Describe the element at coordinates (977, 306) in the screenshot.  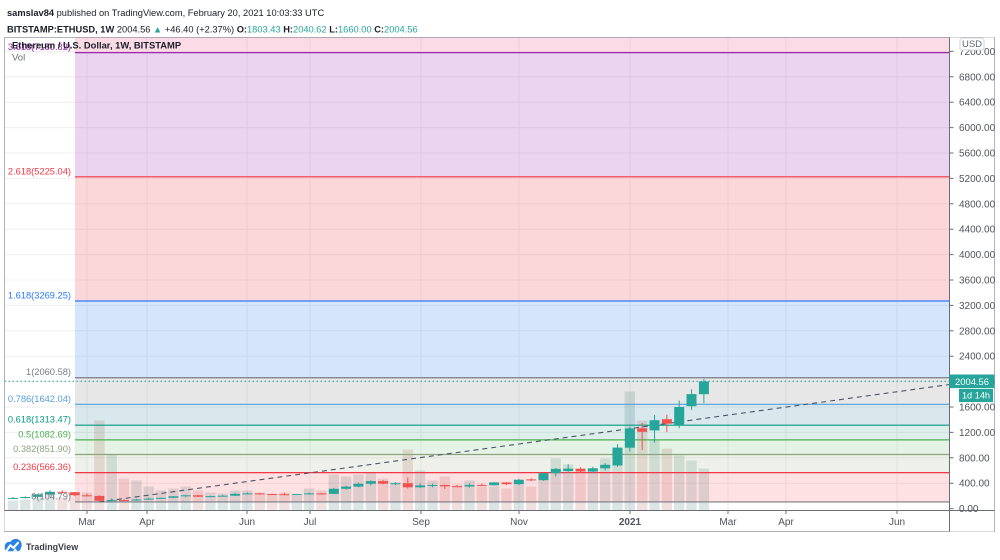
I see `svg-text: 3200.00` at that location.